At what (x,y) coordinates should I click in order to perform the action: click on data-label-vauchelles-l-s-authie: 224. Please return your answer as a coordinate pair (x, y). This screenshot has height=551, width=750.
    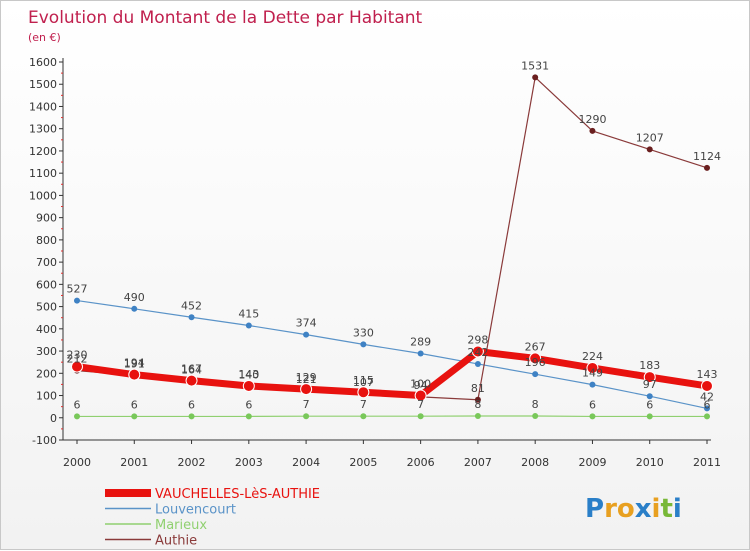
    Looking at the image, I should click on (592, 356).